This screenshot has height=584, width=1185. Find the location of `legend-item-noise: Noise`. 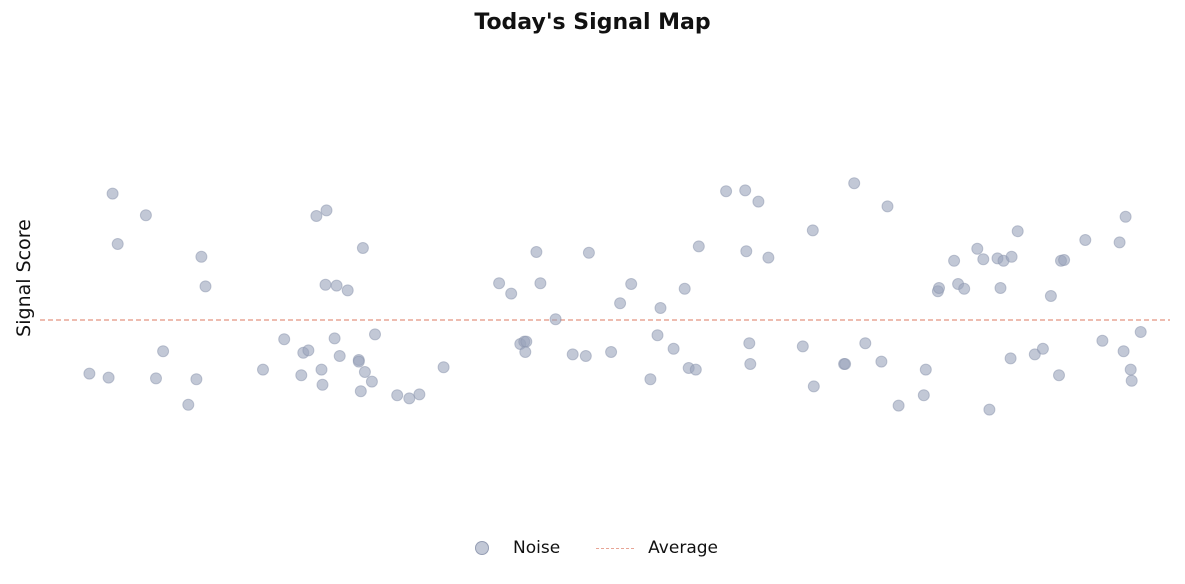

legend-item-noise: Noise is located at coordinates (513, 548).